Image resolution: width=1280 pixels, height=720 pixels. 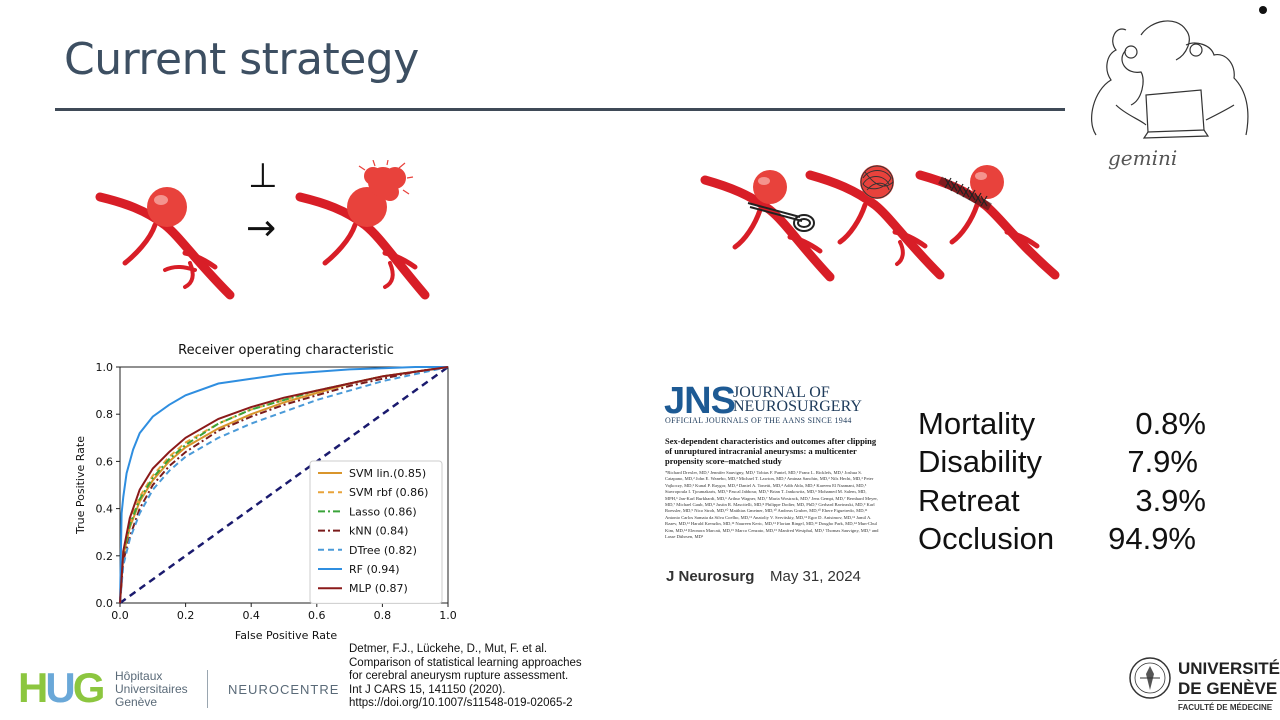 I want to click on jns-official-line: OFFICIAL JOURNALS OF THE AANS SINCE 1944, so click(x=758, y=420).